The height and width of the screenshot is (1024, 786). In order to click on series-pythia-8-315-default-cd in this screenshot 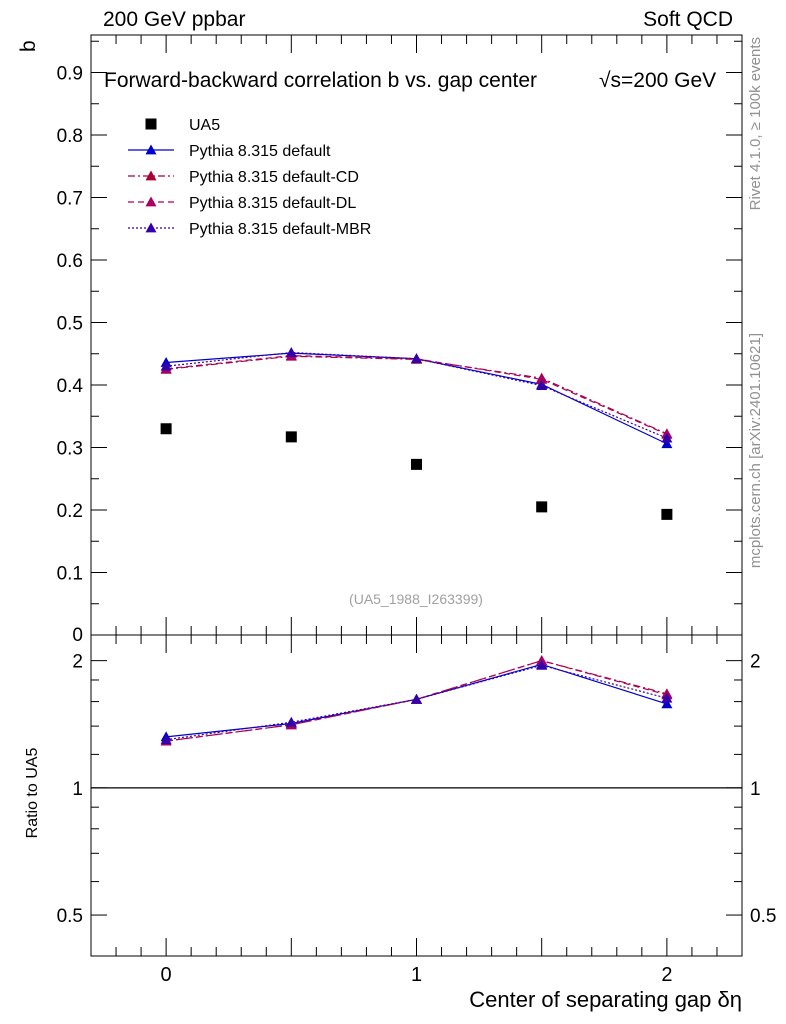, I will do `click(416, 394)`.